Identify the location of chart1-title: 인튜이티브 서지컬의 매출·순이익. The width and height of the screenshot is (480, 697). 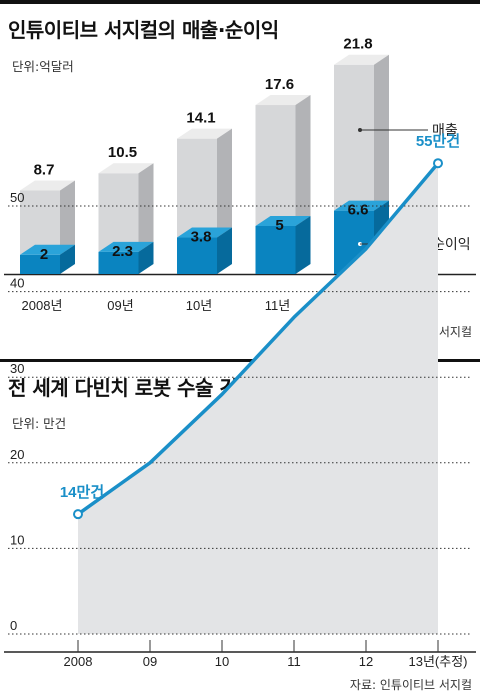
(143, 30).